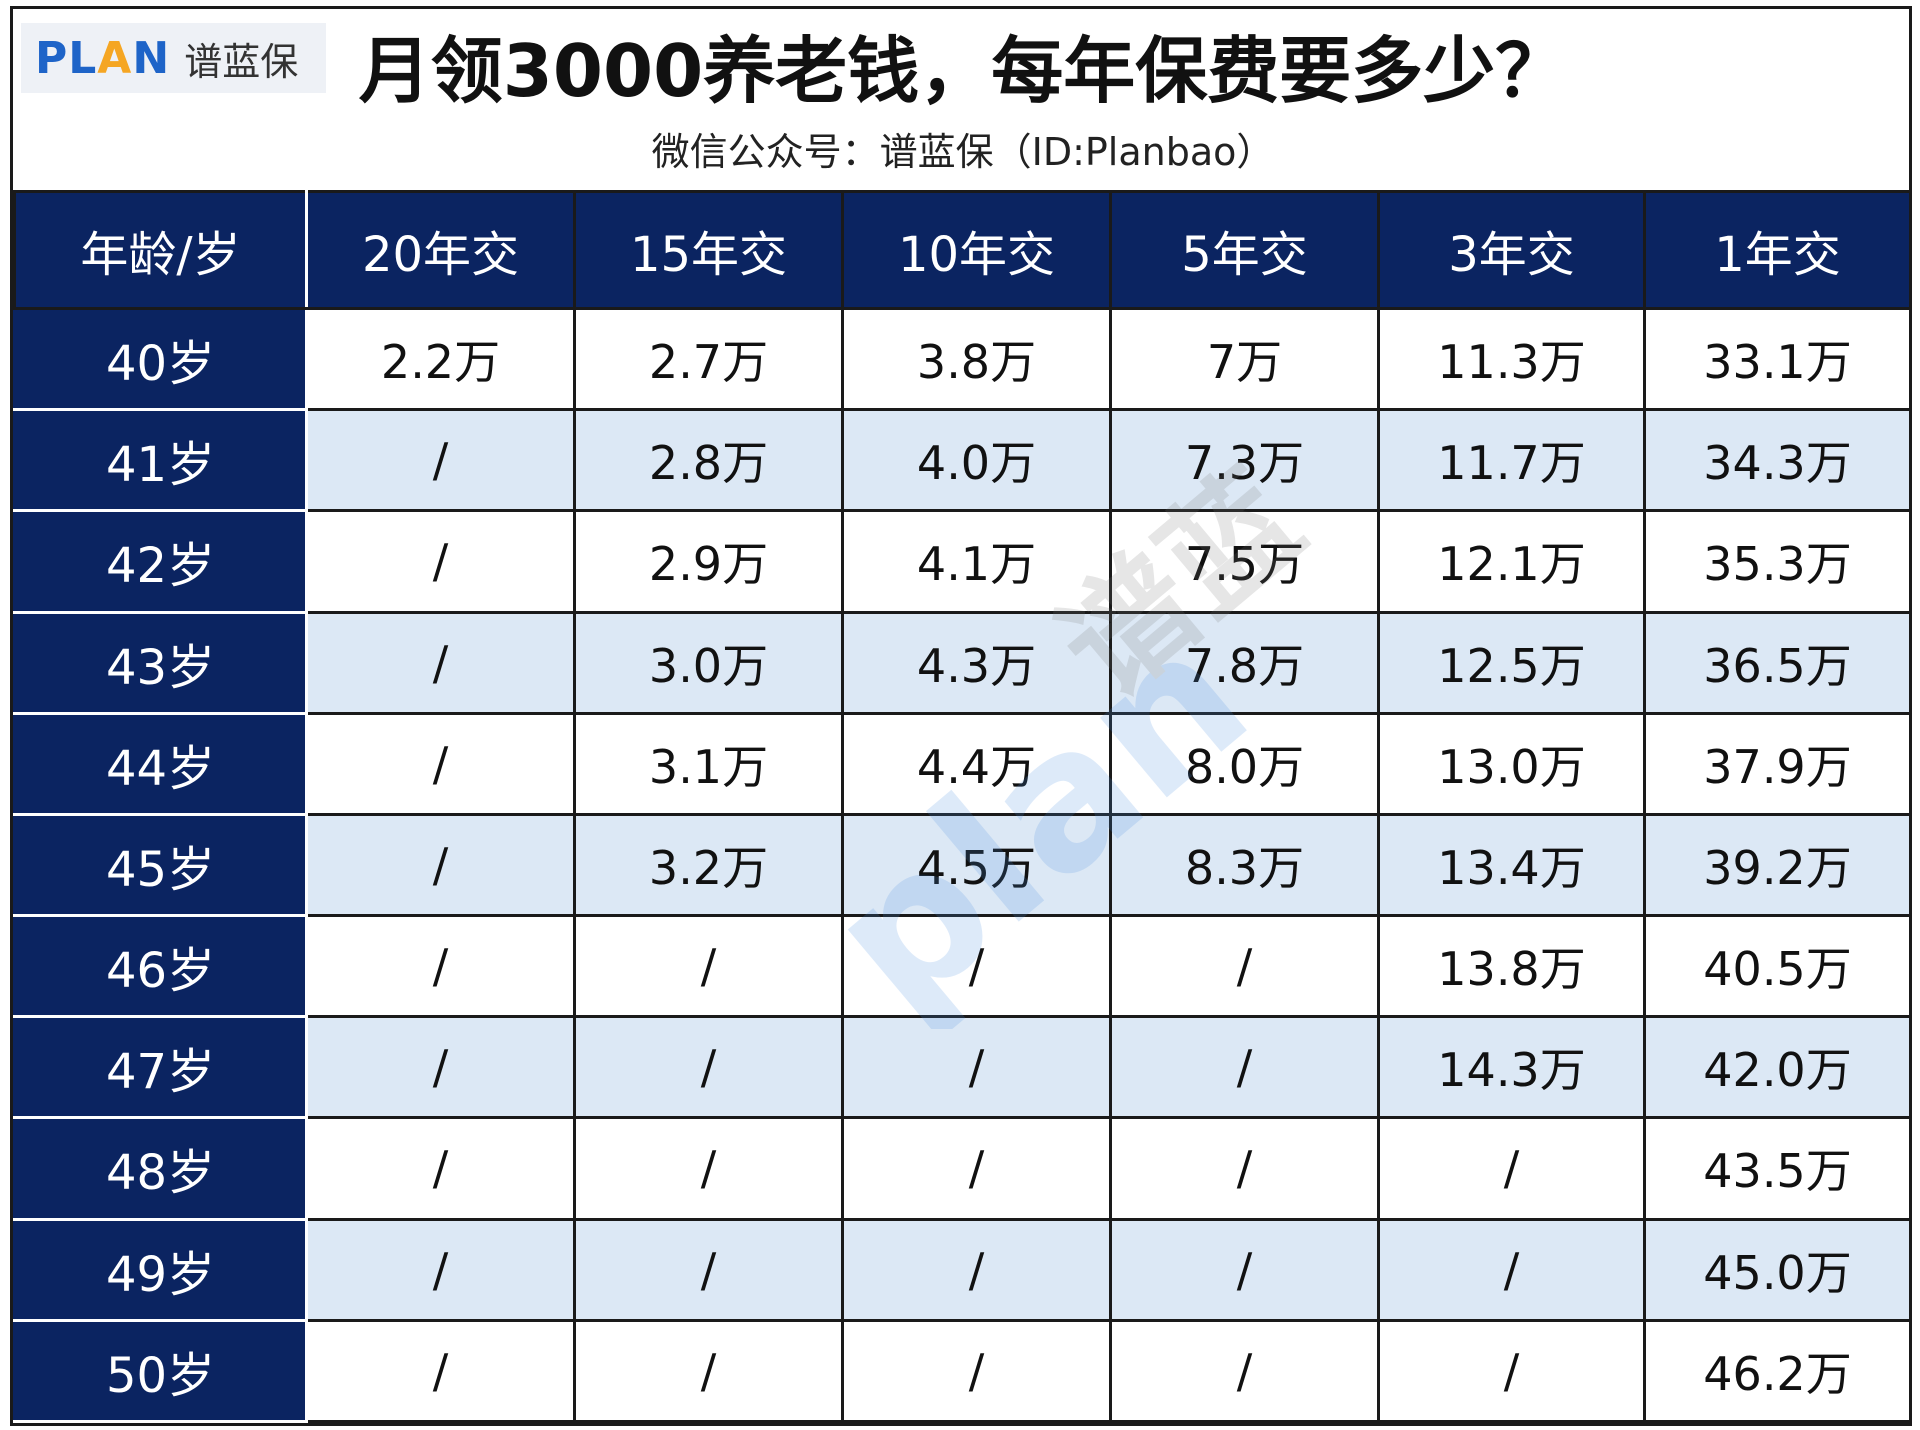 Image resolution: width=1920 pixels, height=1430 pixels. I want to click on row-age-label: 46岁, so click(160, 966).